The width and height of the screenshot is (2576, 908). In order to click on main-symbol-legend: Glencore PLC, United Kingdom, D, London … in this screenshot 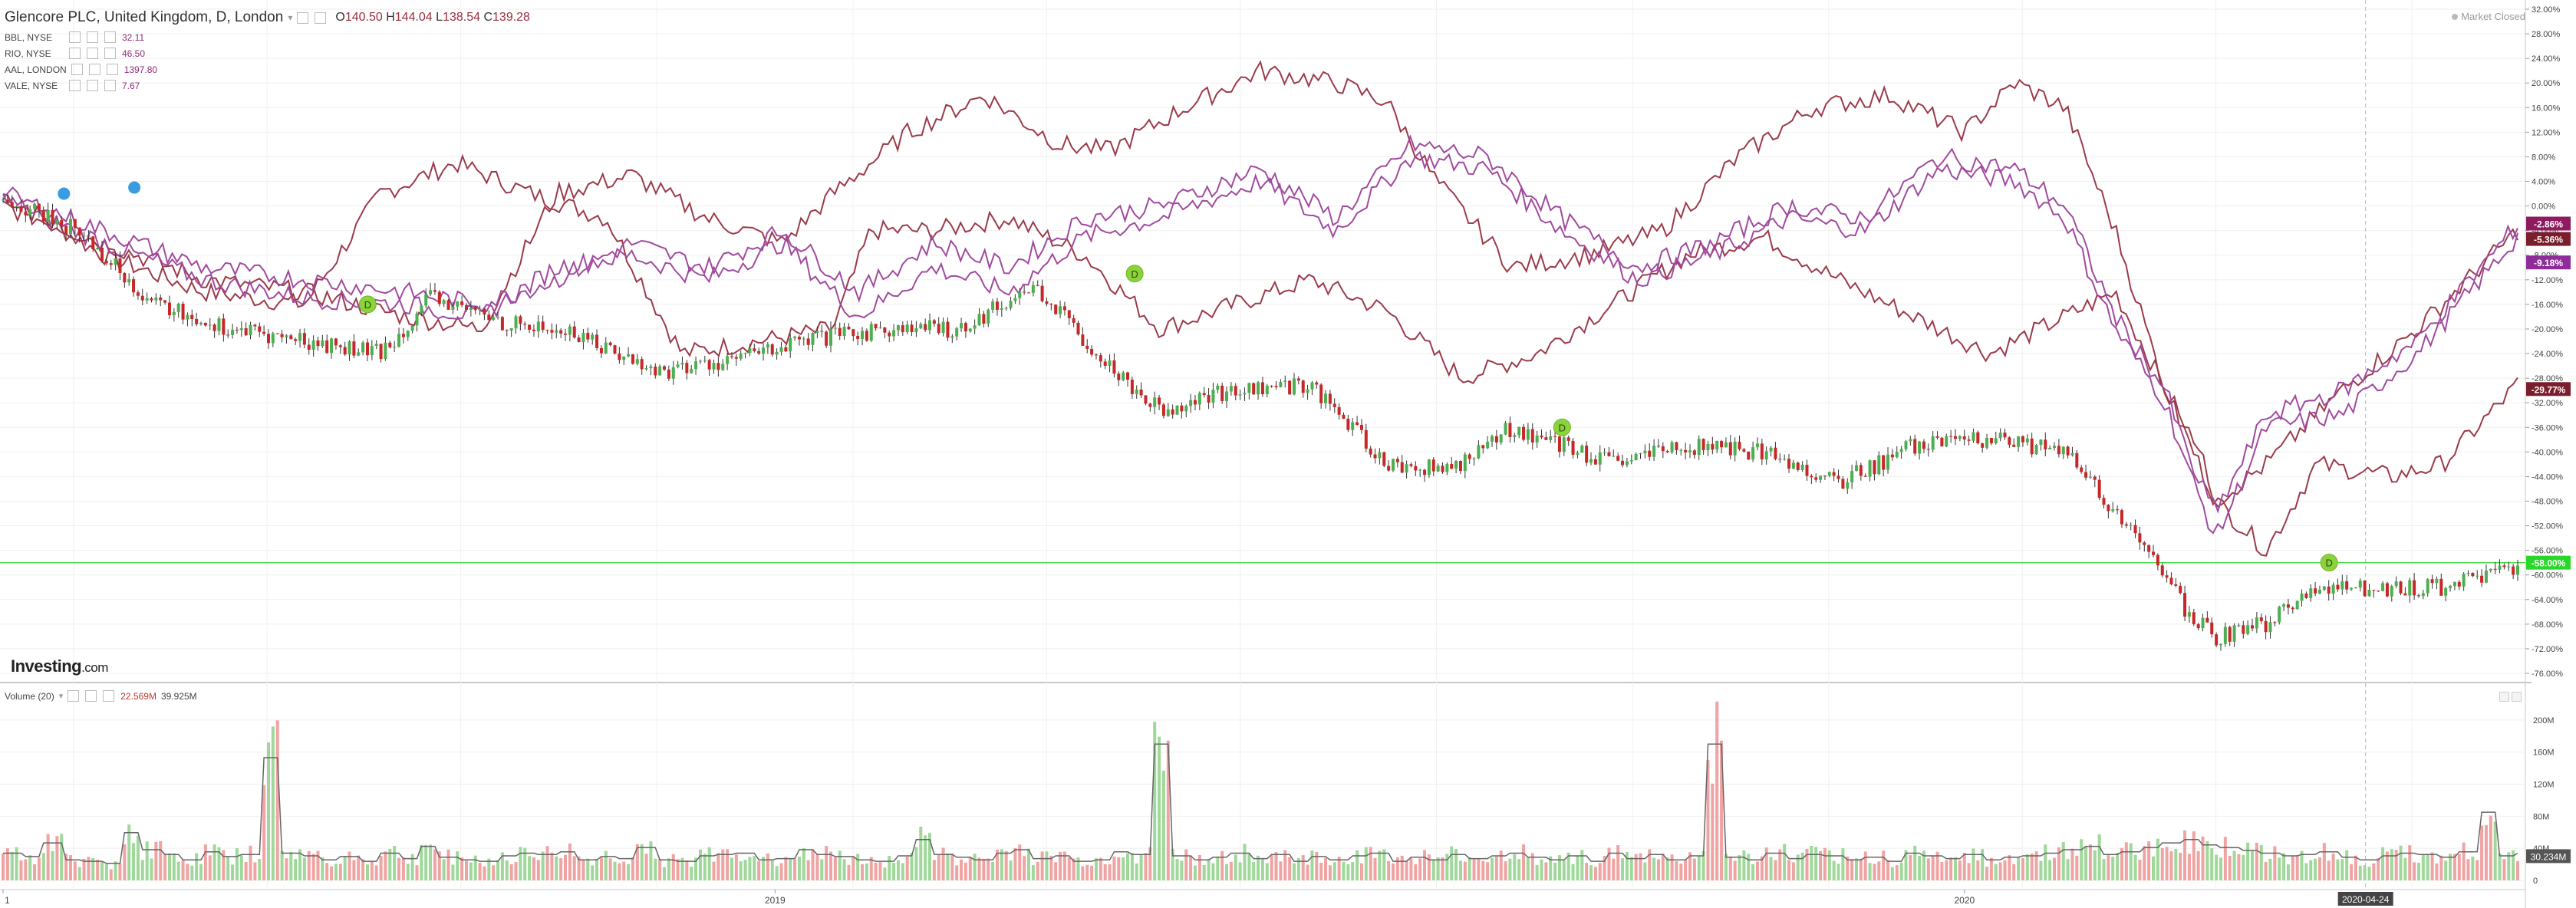, I will do `click(267, 17)`.